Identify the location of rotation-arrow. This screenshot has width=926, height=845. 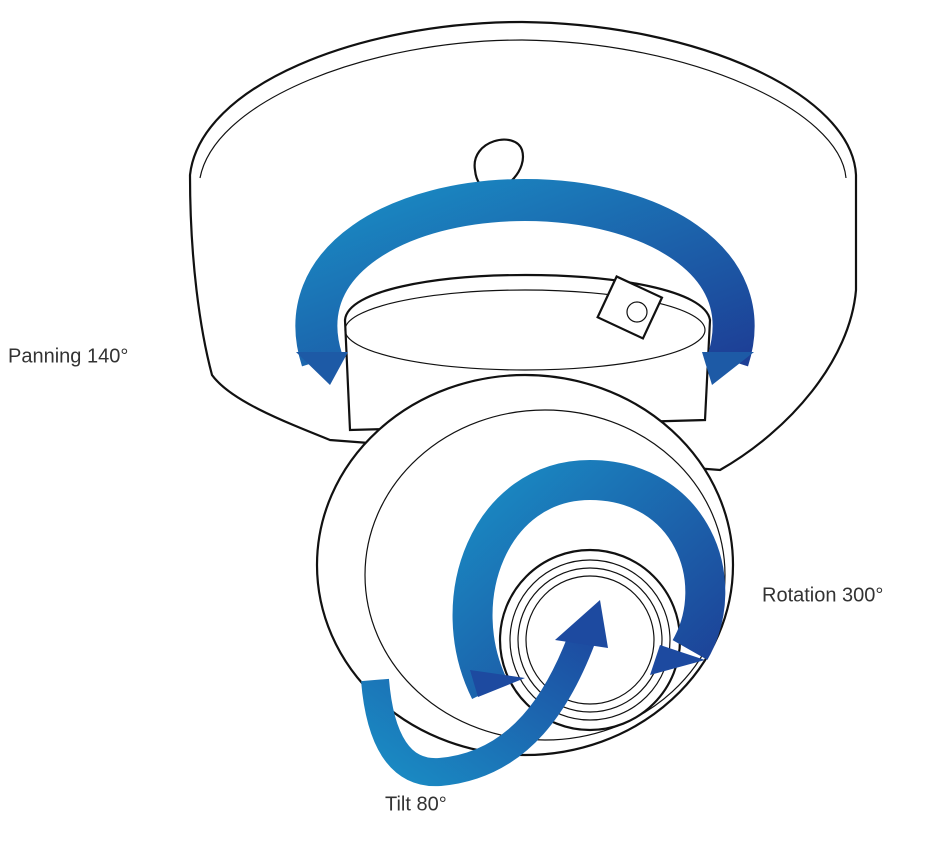
(589, 579).